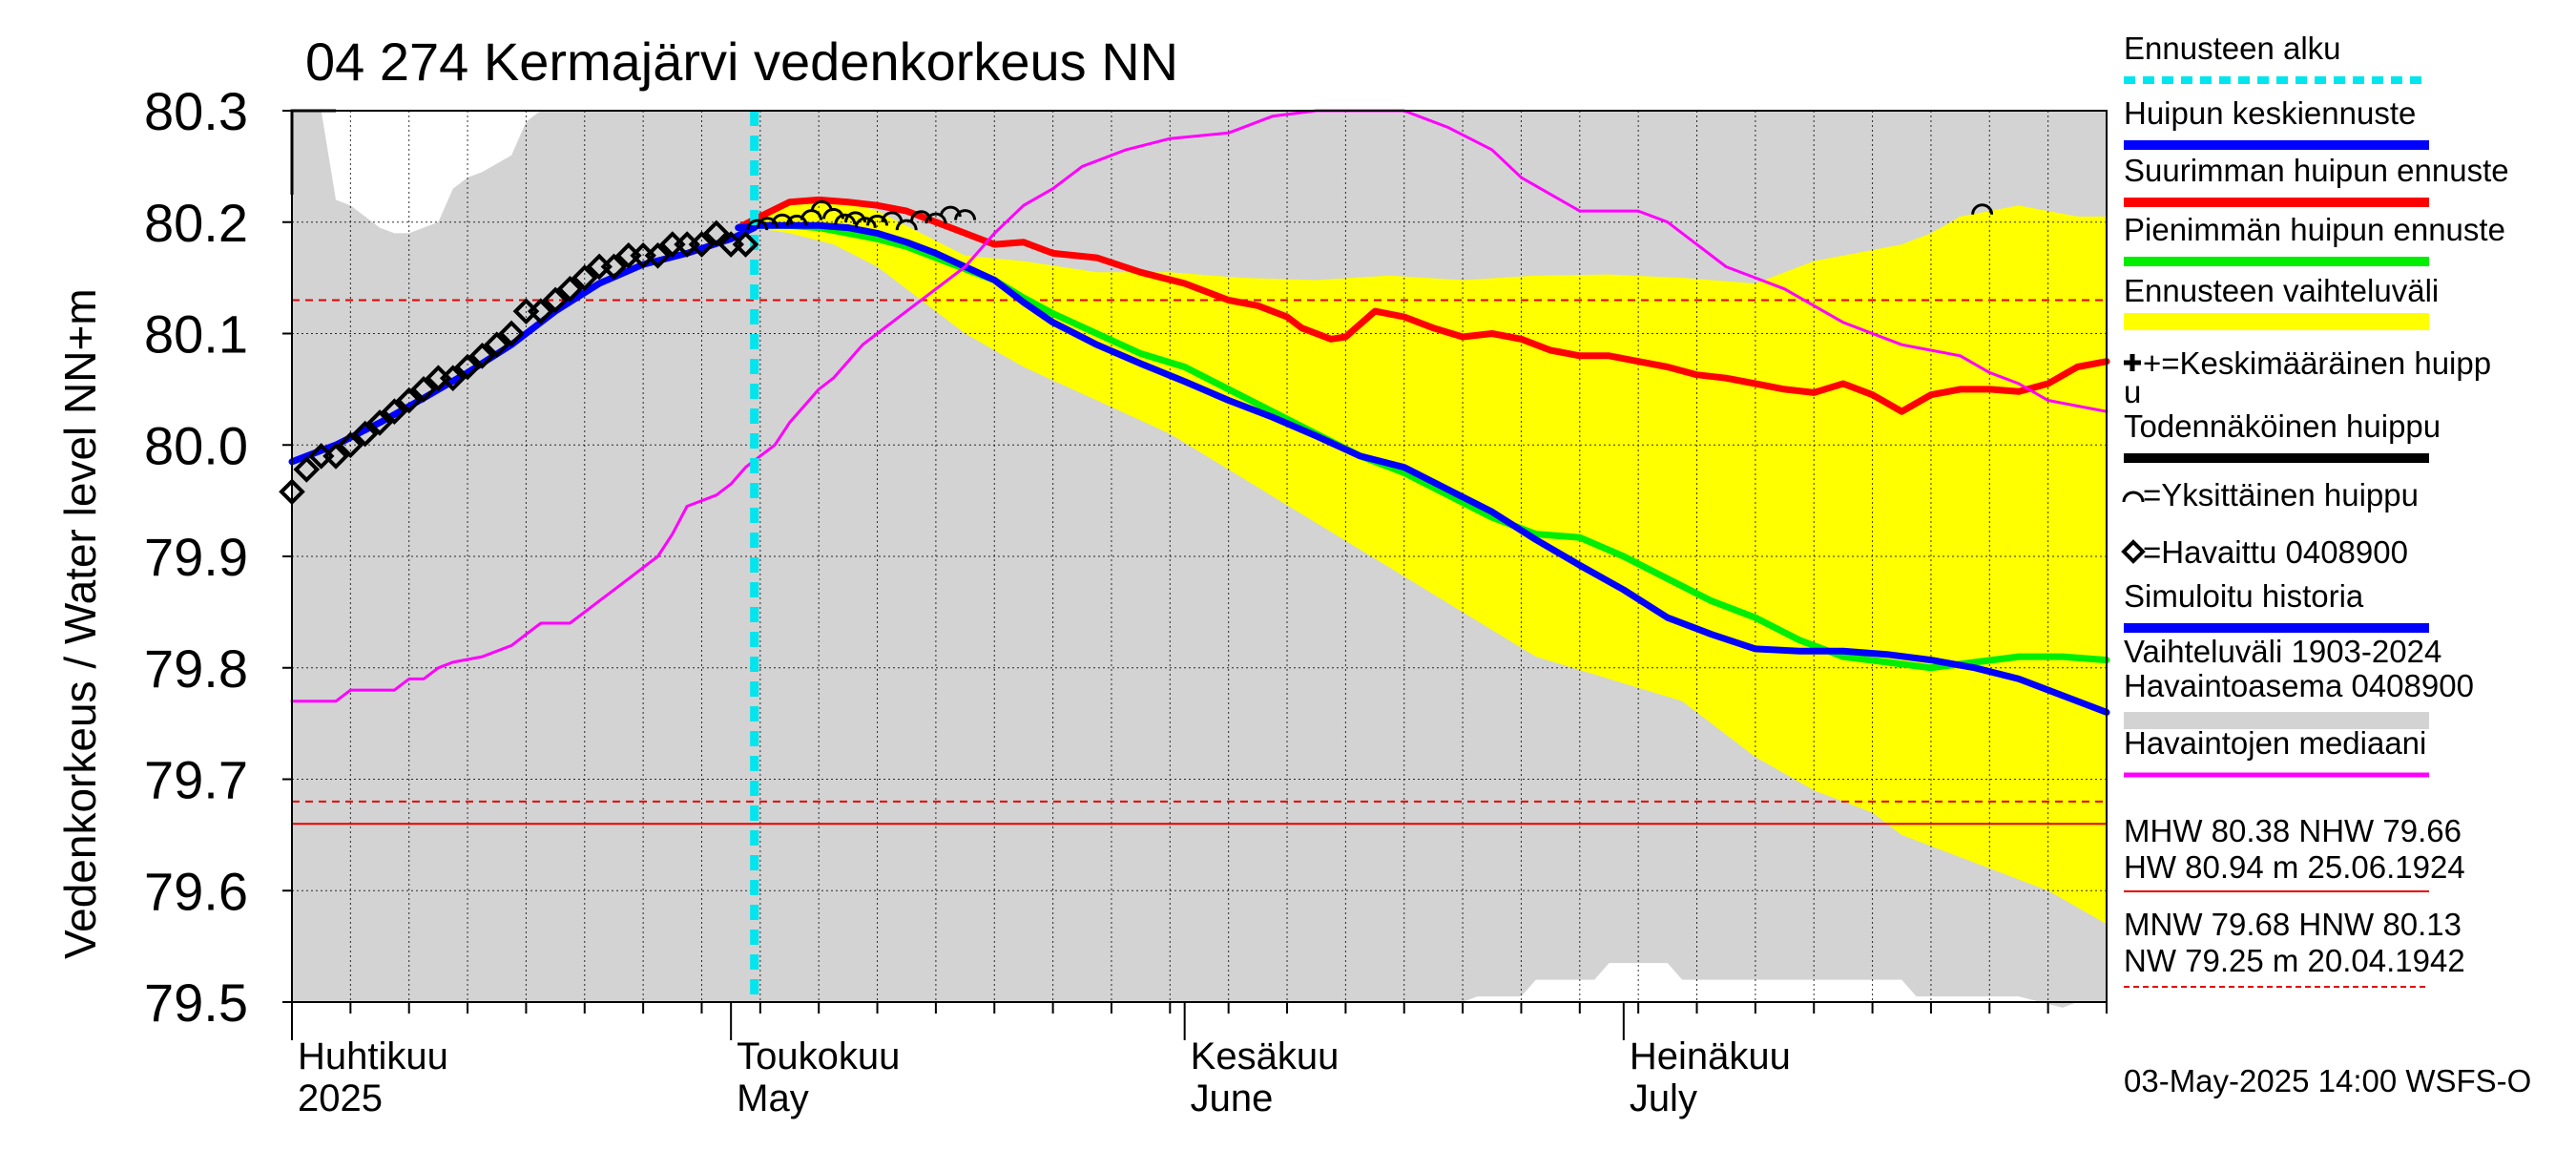  What do you see at coordinates (196, 445) in the screenshot?
I see `y-tick-label: 80.0` at bounding box center [196, 445].